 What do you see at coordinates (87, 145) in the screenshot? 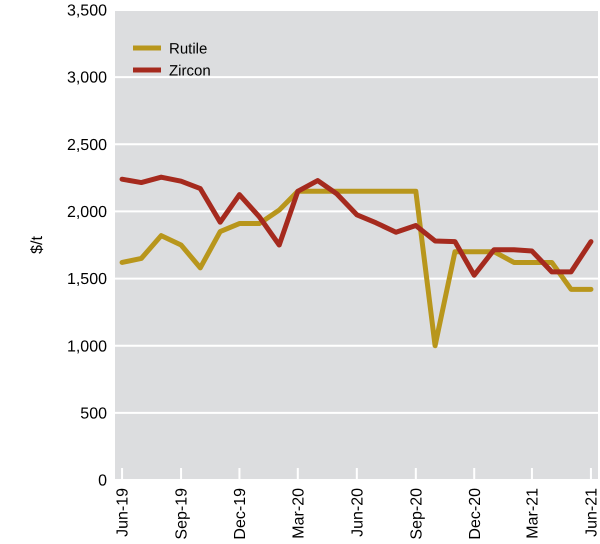
I see `y-tick-label: 2,500` at bounding box center [87, 145].